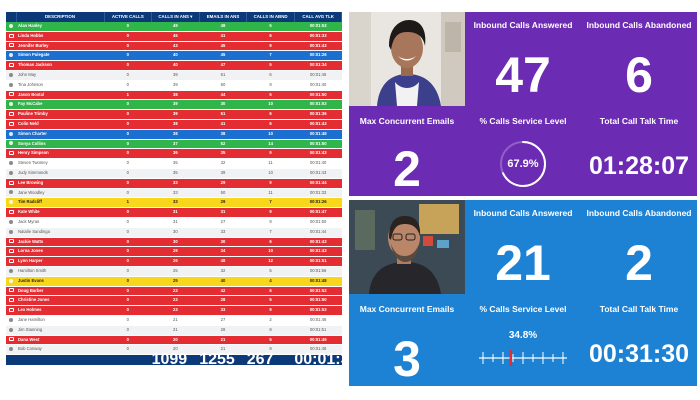  I want to click on max-concurrent-emails-title: Max Concurrent Emails, so click(407, 309).